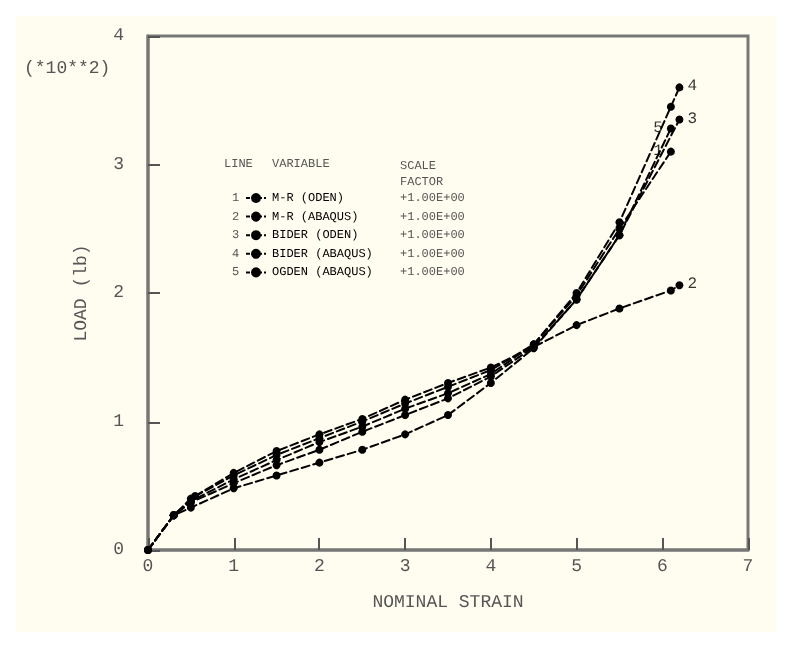 Image resolution: width=792 pixels, height=648 pixels. Describe the element at coordinates (748, 567) in the screenshot. I see `x-tick-label: 7` at that location.